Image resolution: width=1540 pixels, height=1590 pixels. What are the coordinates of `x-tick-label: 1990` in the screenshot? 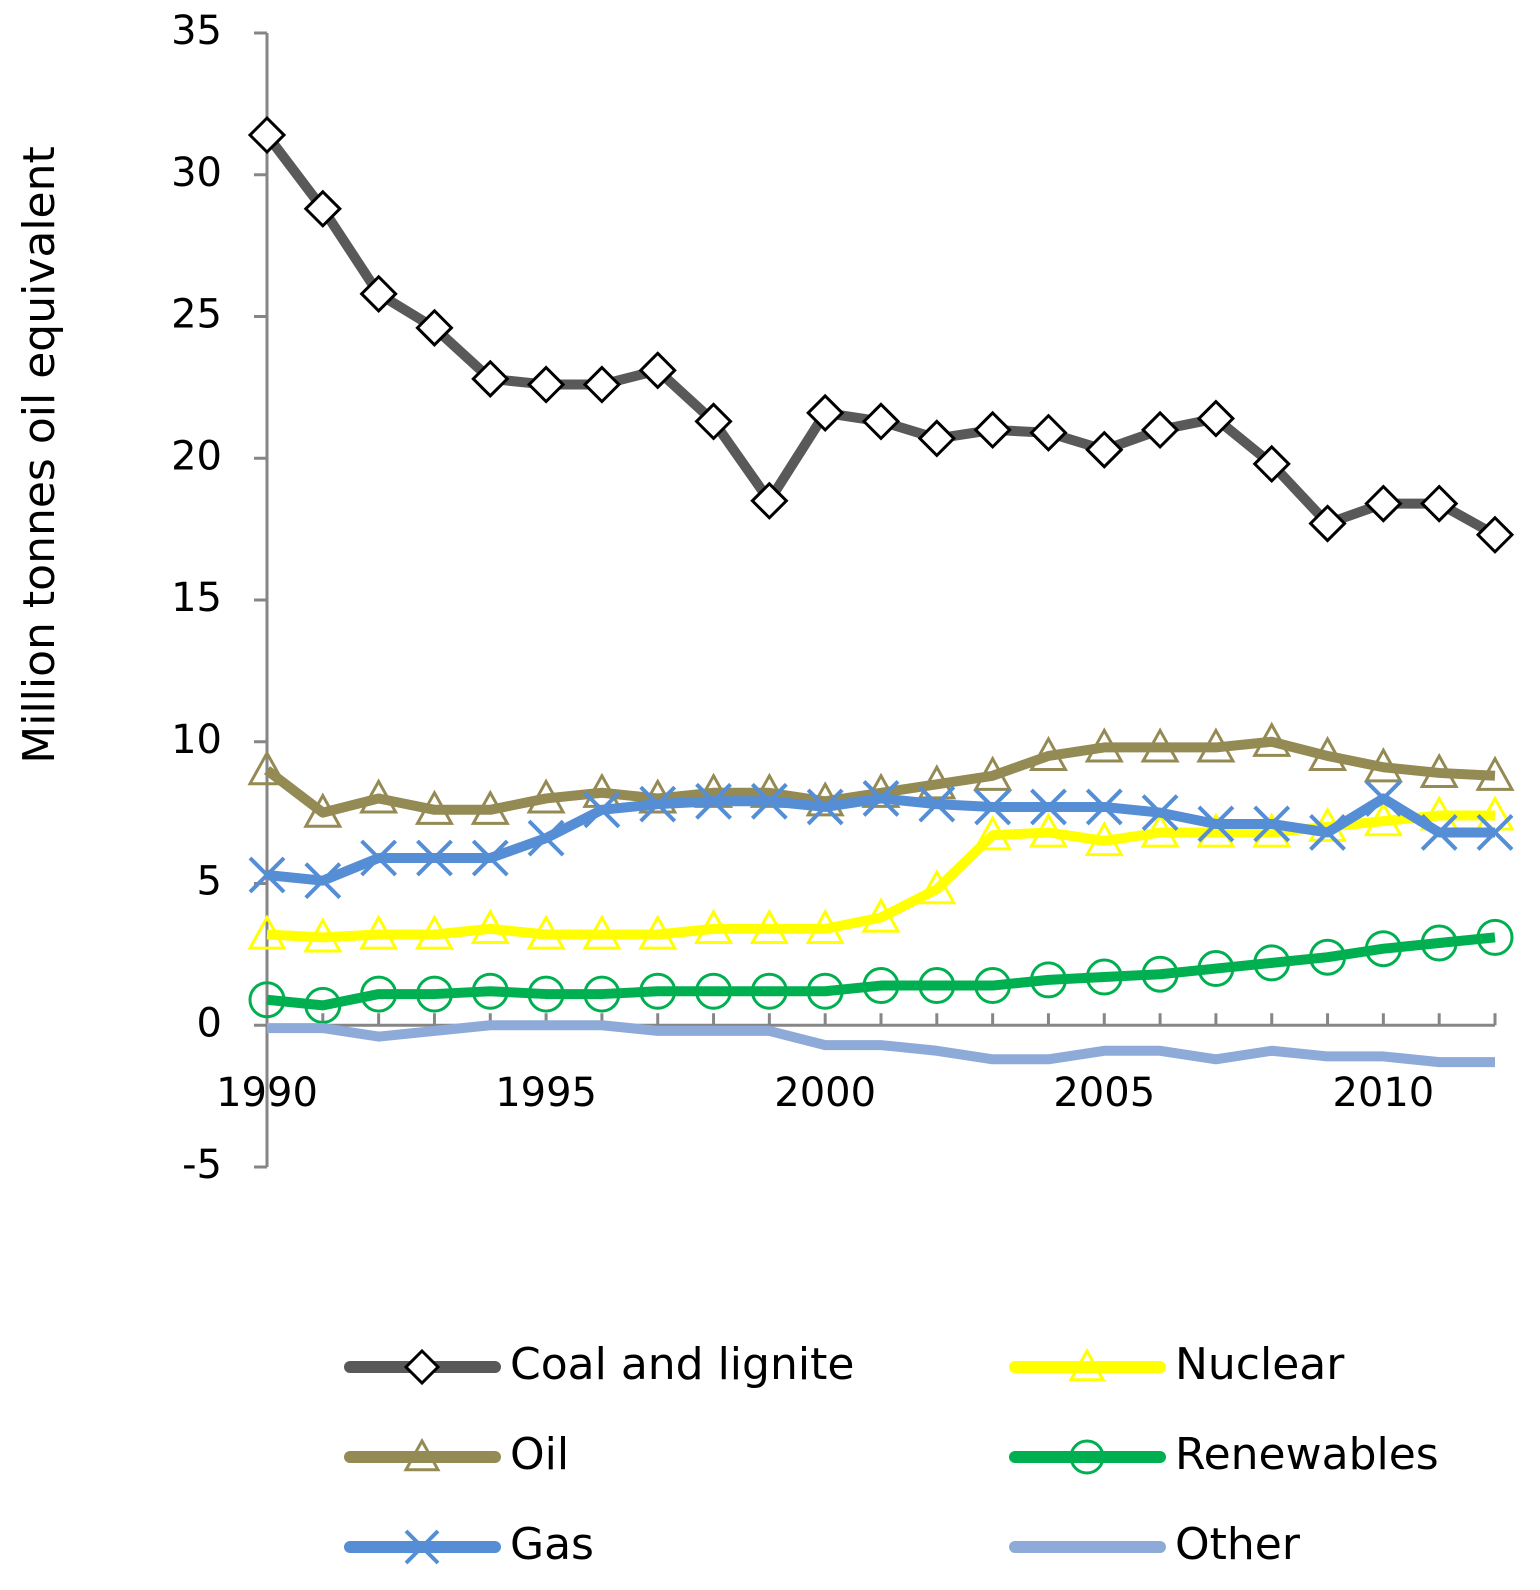 It's located at (267, 1093).